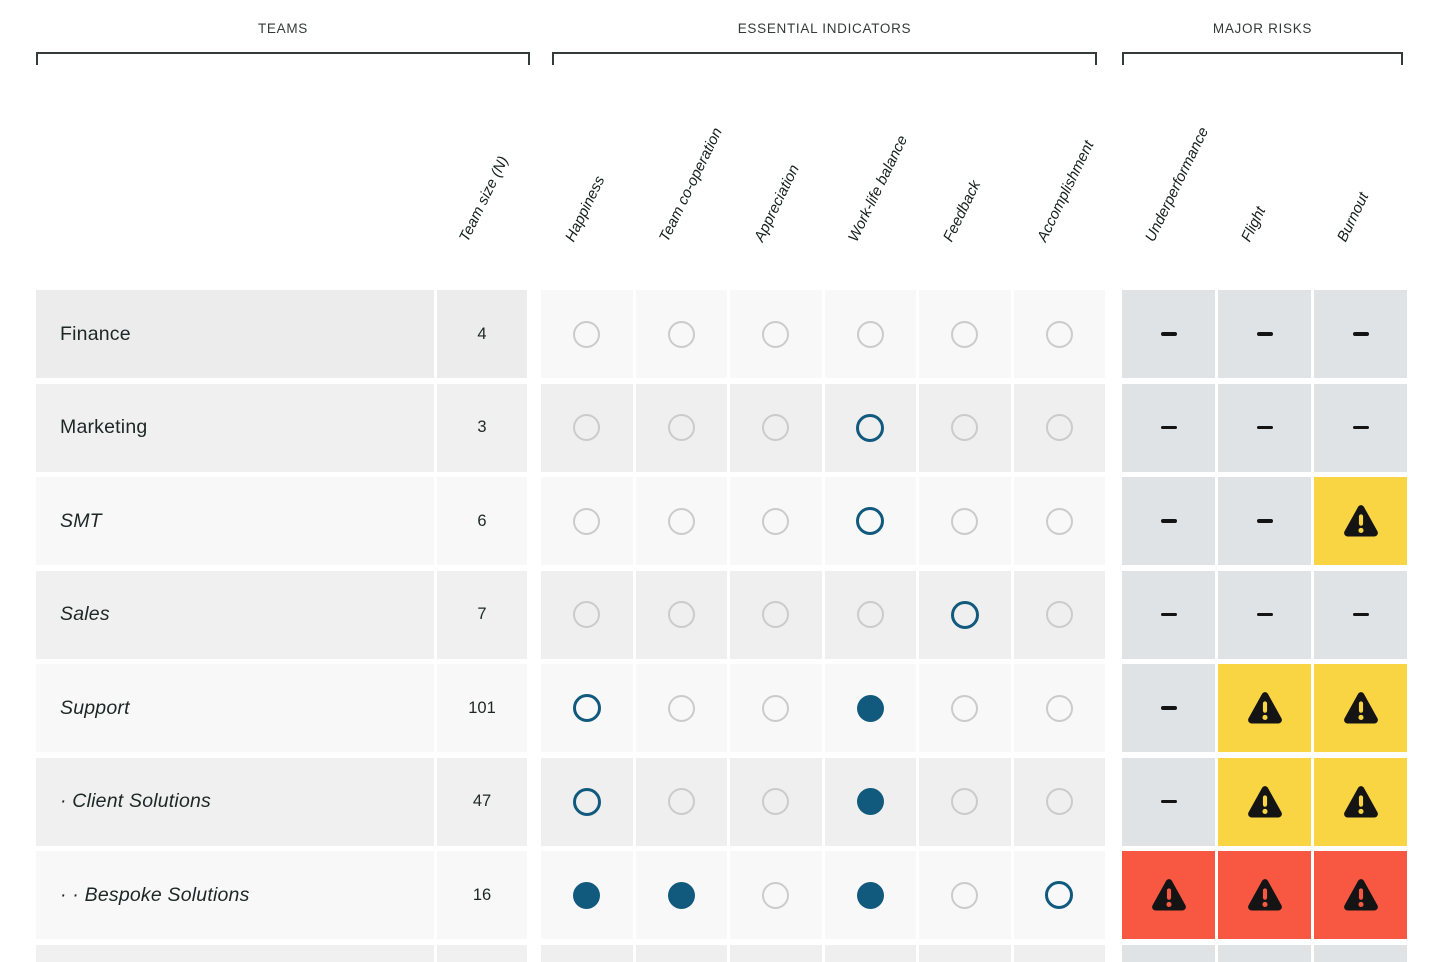 The height and width of the screenshot is (962, 1450). Describe the element at coordinates (235, 708) in the screenshot. I see `team-name-cell: Support` at that location.